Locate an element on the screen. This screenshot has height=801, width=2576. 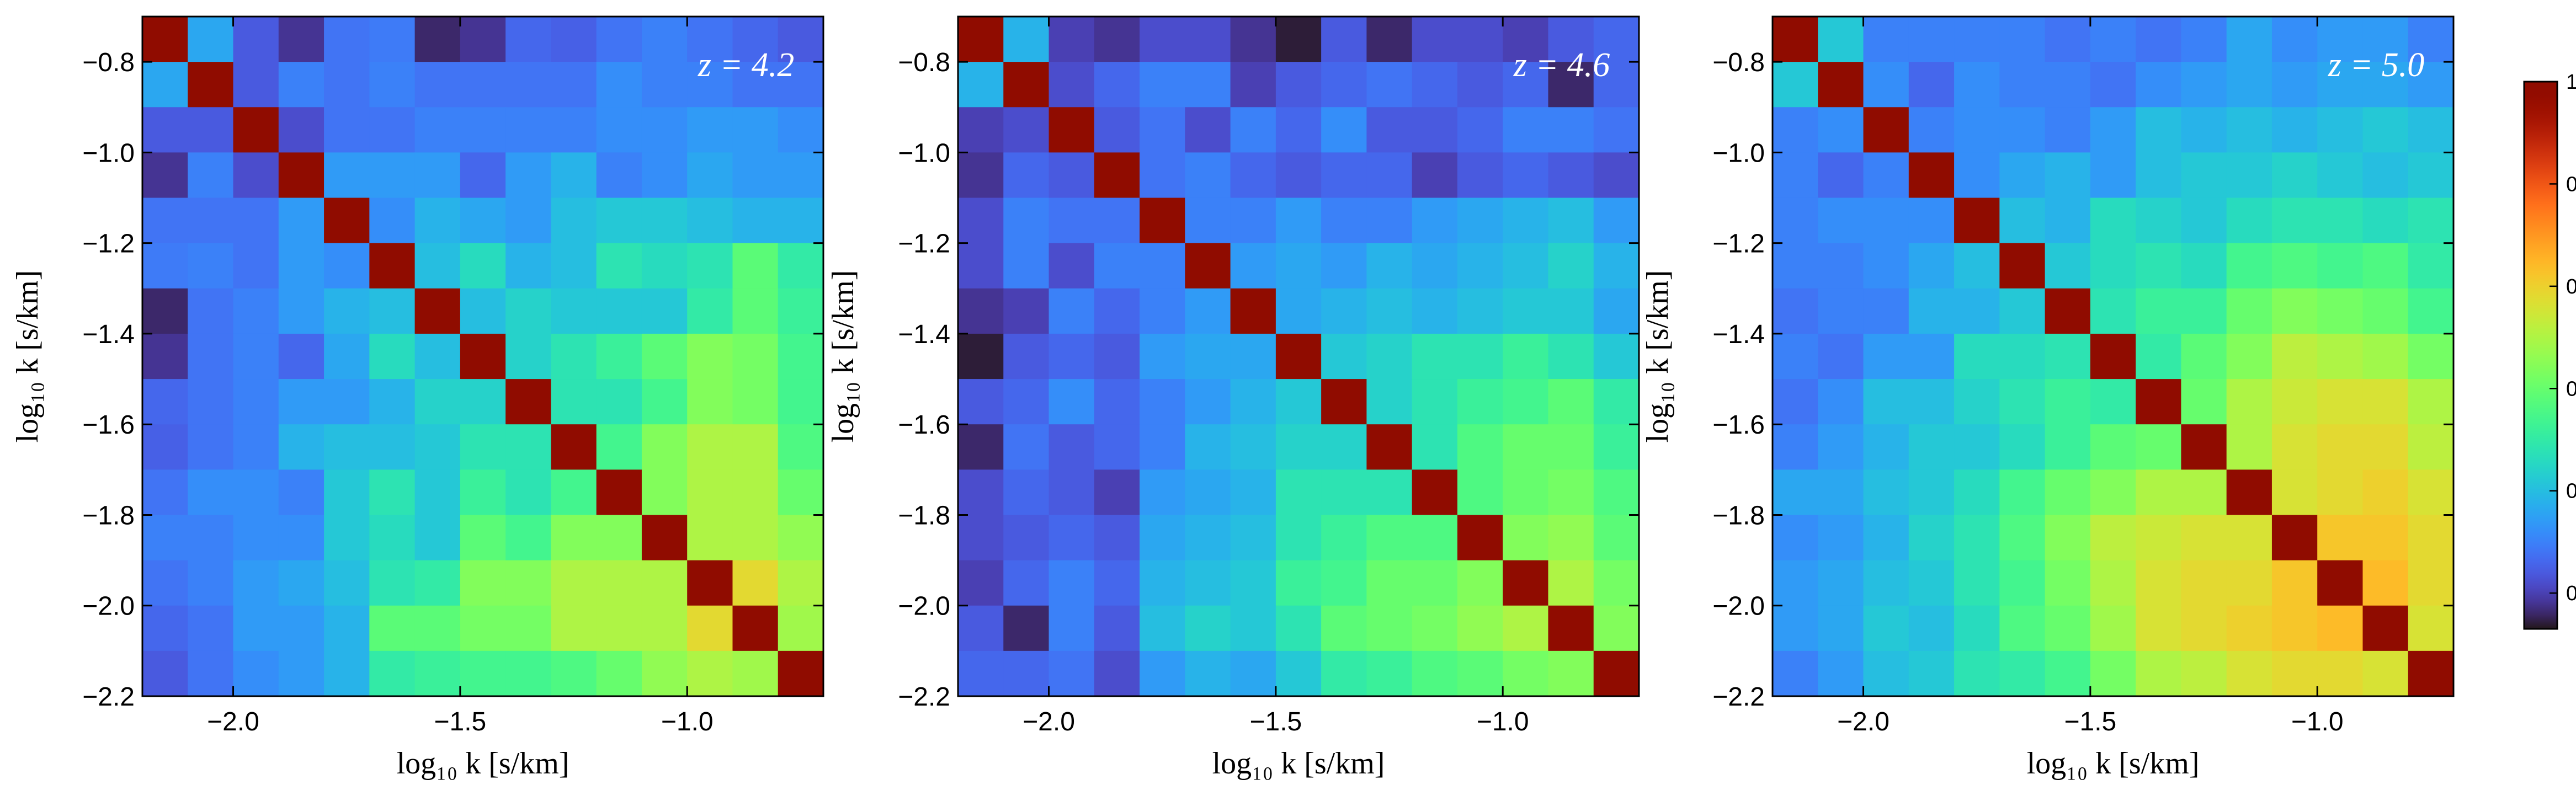
x-tick-label: −1.5 is located at coordinates (2090, 721).